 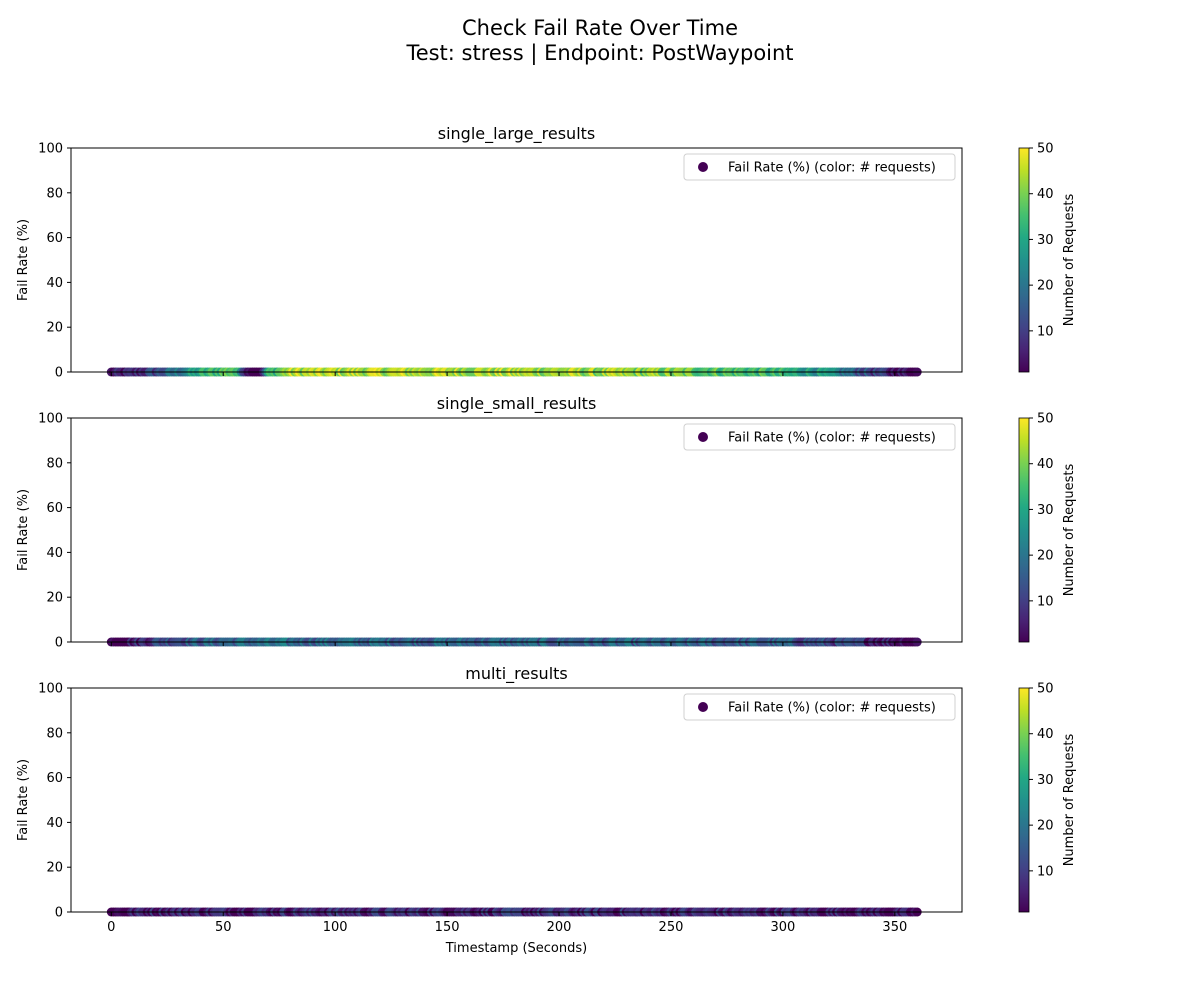 What do you see at coordinates (600, 53) in the screenshot?
I see `figure-title-line2: Test: stress | Endpoint: PostWaypoint` at bounding box center [600, 53].